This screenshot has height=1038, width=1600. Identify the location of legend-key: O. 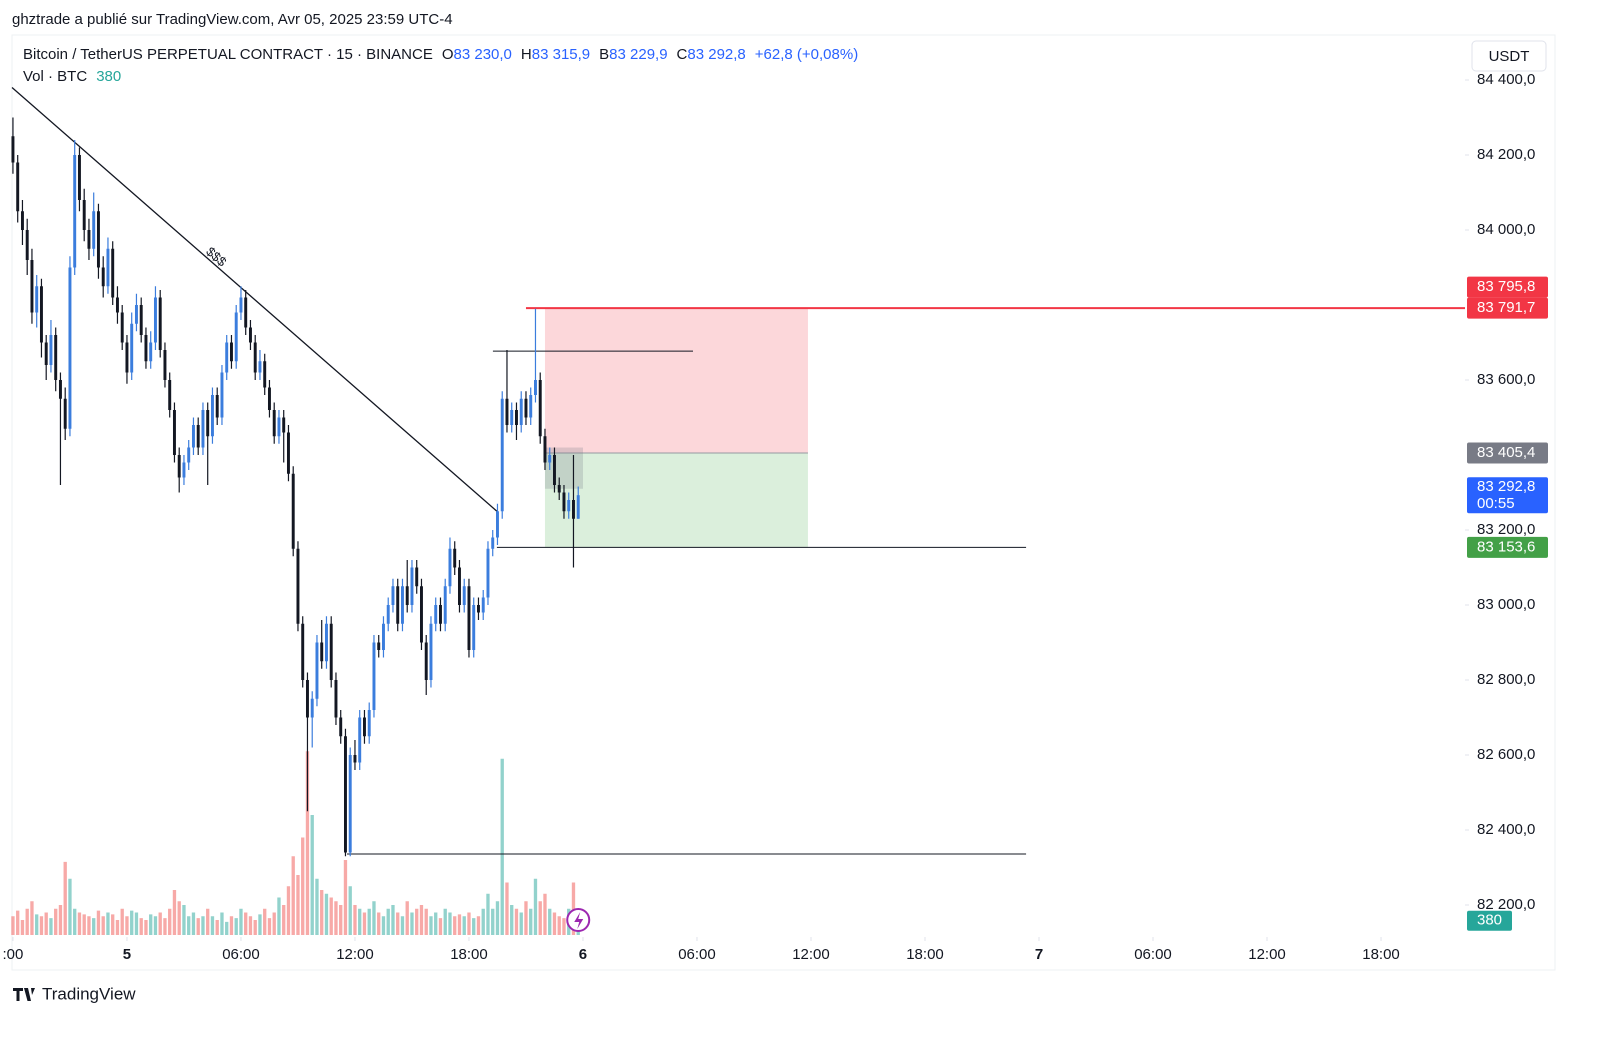
(448, 54).